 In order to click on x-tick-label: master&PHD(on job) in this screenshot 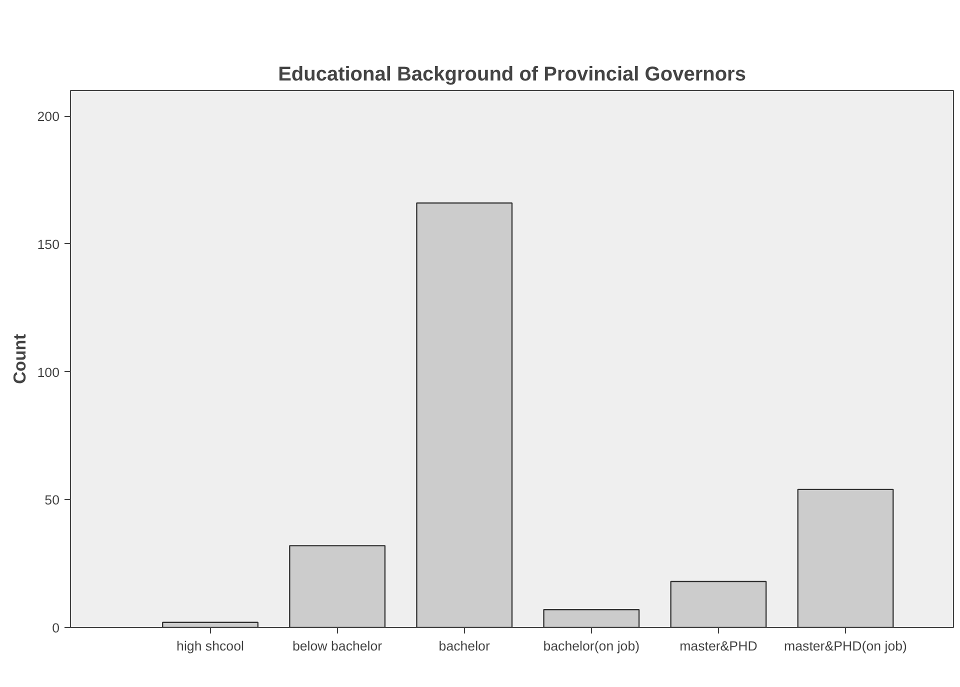, I will do `click(845, 646)`.